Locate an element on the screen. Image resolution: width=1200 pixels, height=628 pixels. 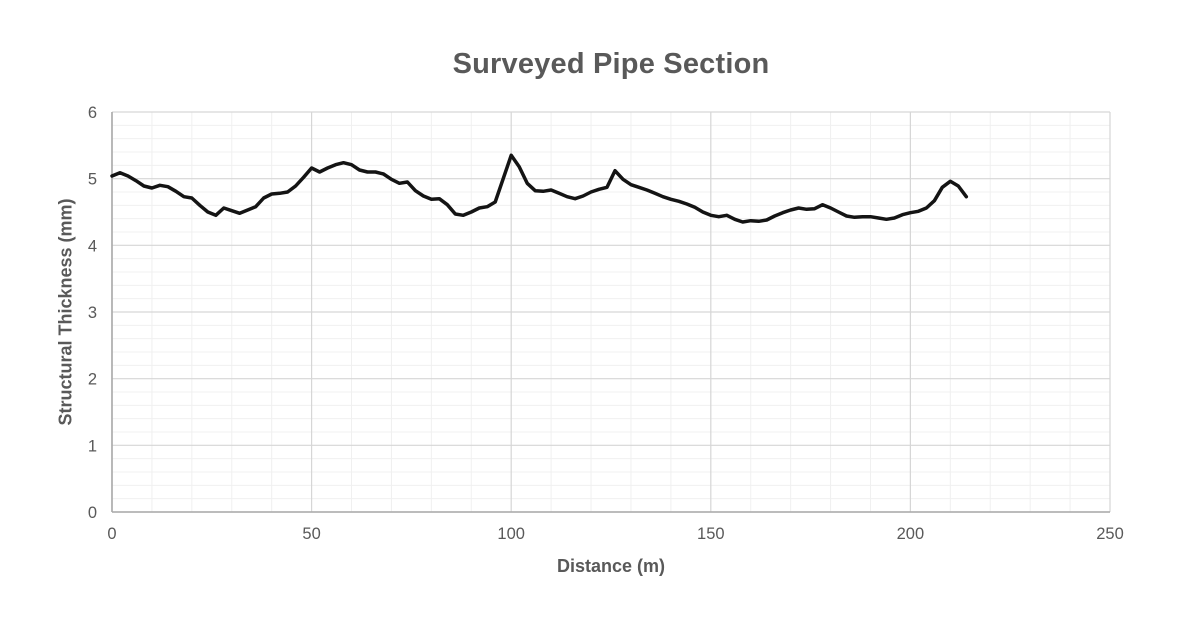
x-axis-title: Distance (m) is located at coordinates (611, 566).